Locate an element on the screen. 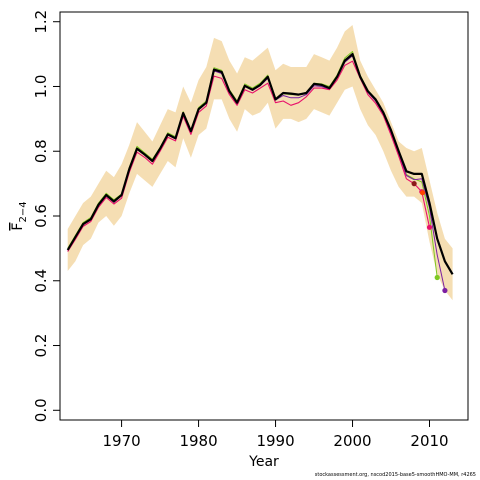 Image resolution: width=480 pixels, height=480 pixels. y-axis: 0.0 0.2 0.4 0.6 0.8 1.0 1.2 is located at coordinates (46, 216).